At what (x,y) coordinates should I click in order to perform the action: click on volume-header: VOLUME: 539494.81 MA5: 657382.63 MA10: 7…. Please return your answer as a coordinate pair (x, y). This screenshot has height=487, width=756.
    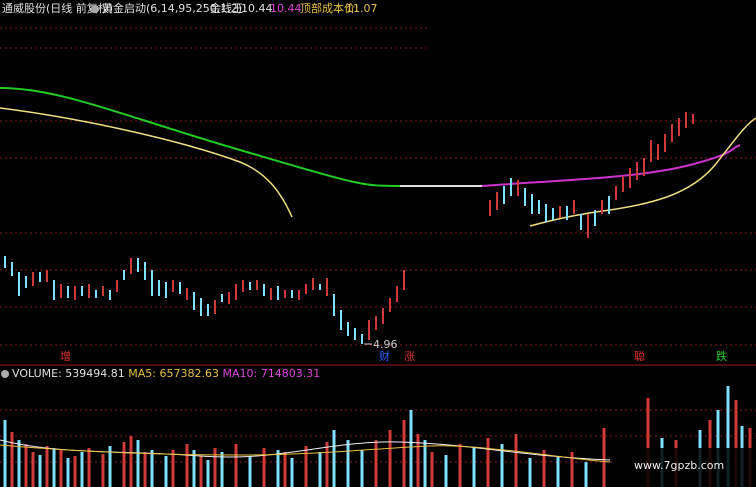
    Looking at the image, I should click on (160, 373).